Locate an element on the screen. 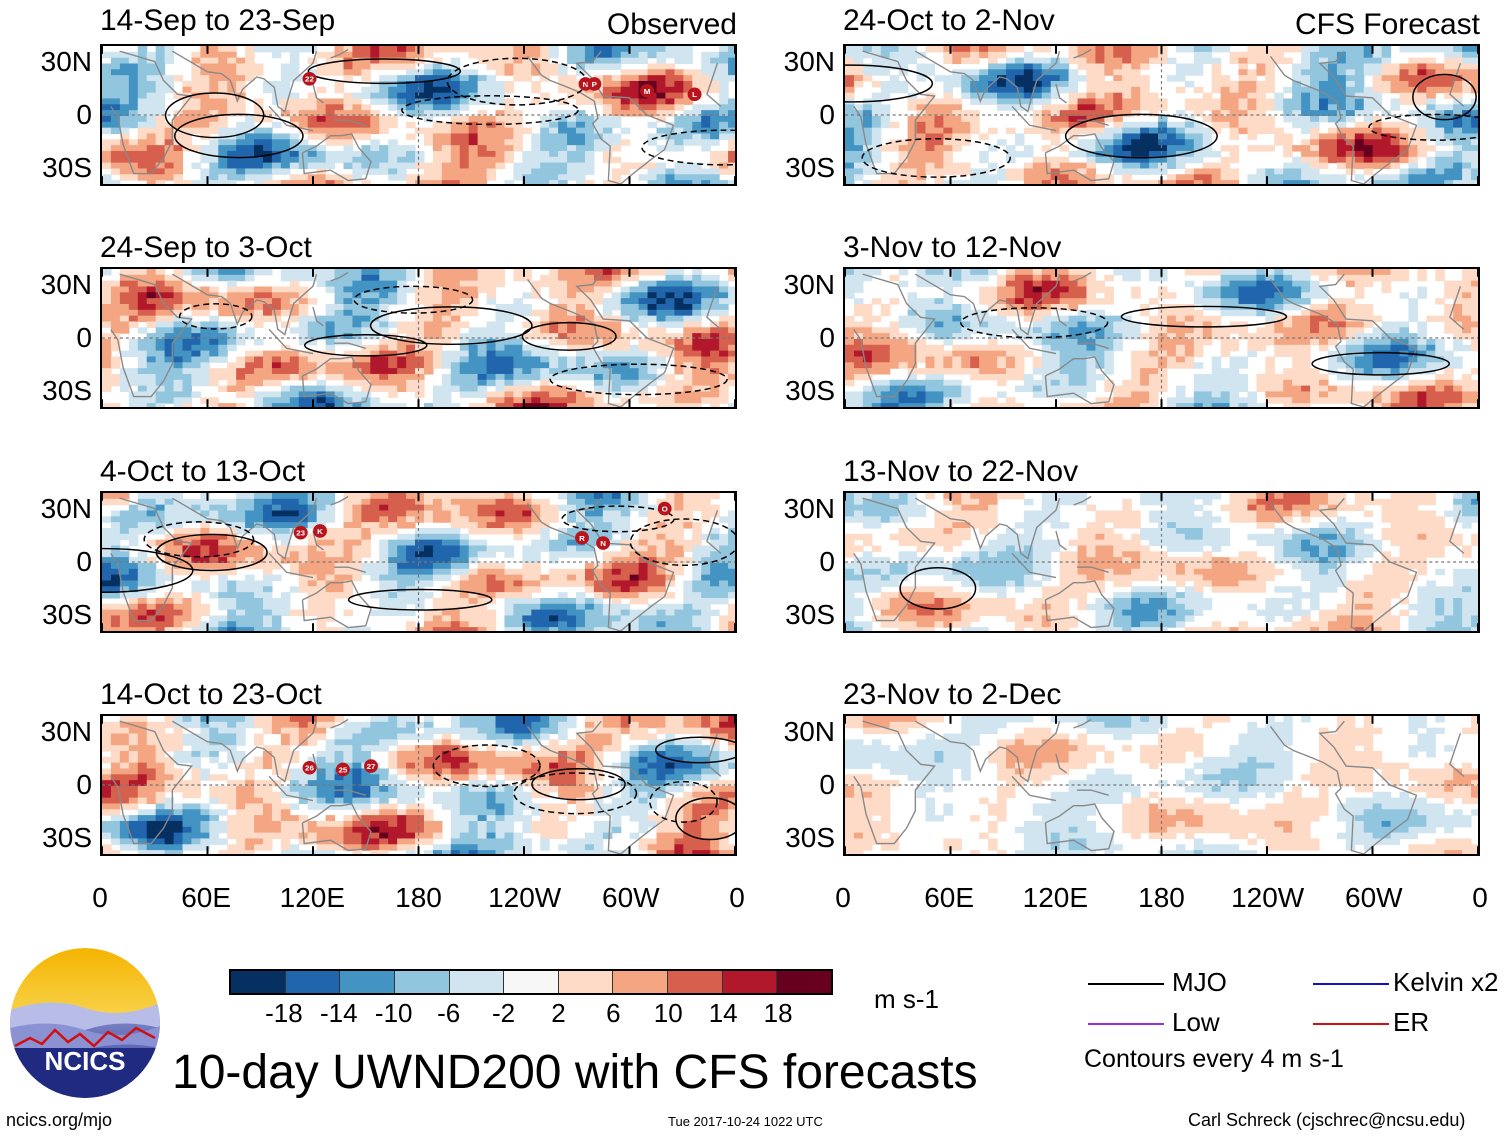  storm-id: O is located at coordinates (665, 509).